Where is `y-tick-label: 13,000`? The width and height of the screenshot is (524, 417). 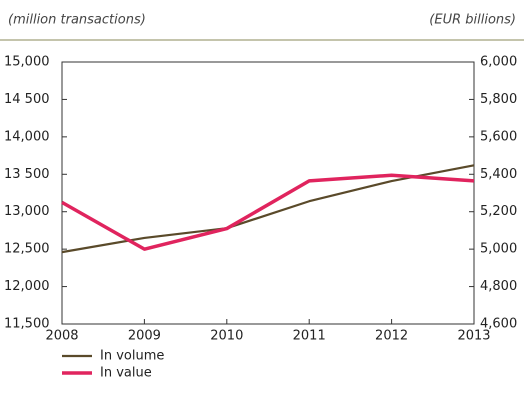
y-tick-label: 13,000 is located at coordinates (27, 211).